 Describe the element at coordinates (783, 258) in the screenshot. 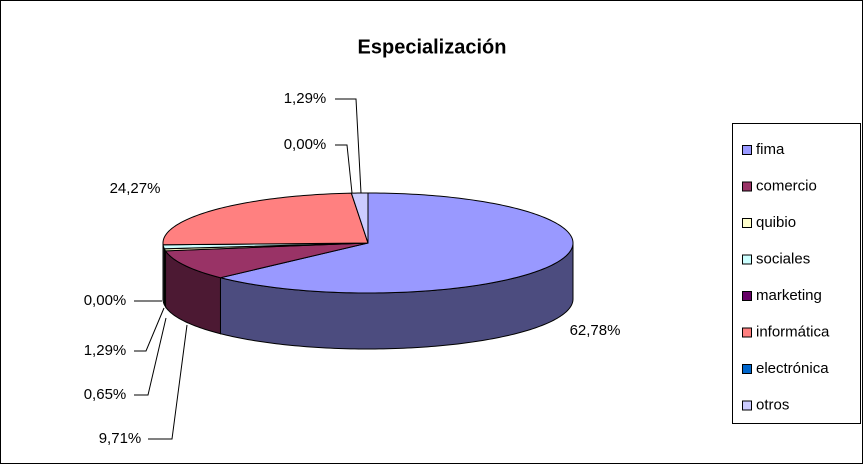

I see `legend-label: sociales` at that location.